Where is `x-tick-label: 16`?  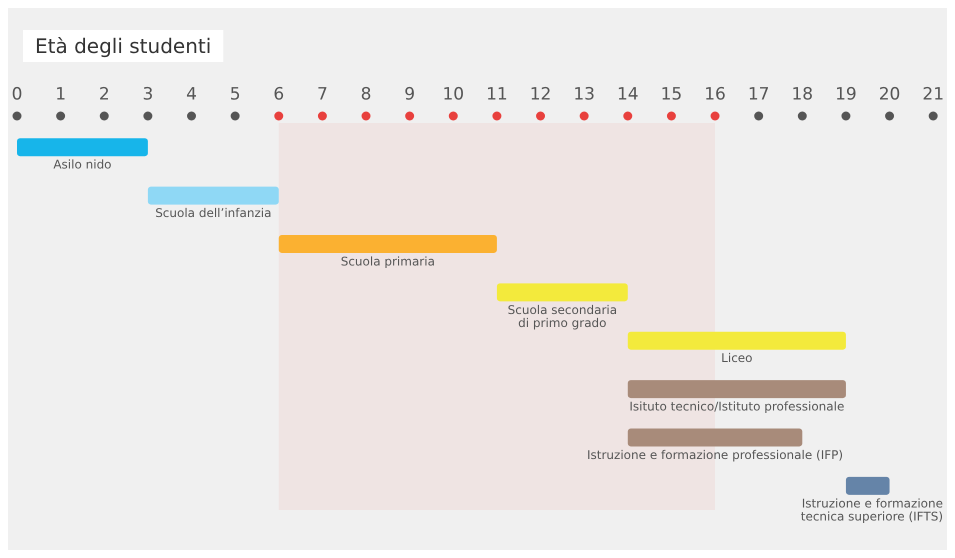 x-tick-label: 16 is located at coordinates (715, 94).